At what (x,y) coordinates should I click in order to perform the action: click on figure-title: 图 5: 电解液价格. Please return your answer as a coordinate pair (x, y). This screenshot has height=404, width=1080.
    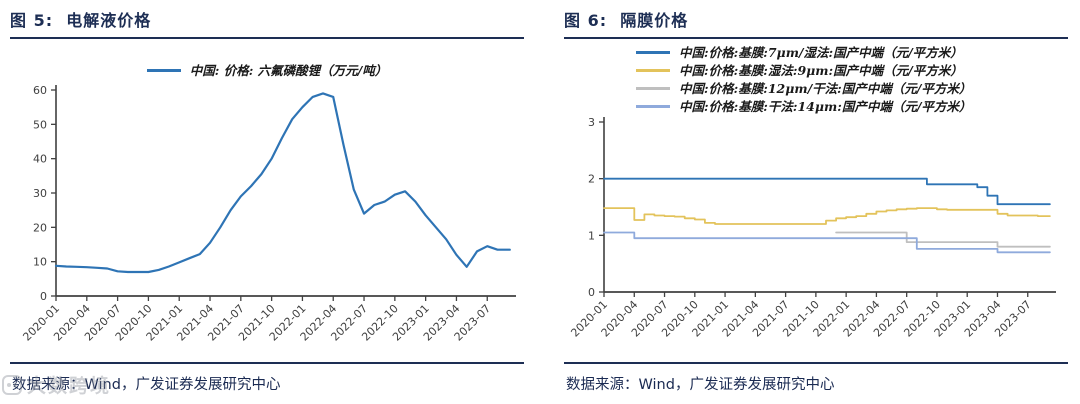
    Looking at the image, I should click on (81, 20).